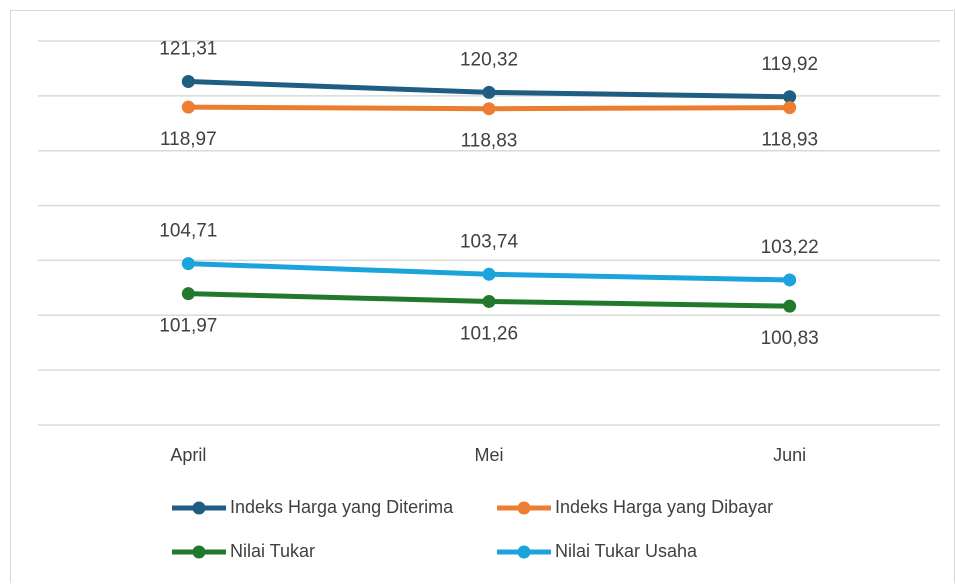  What do you see at coordinates (272, 551) in the screenshot?
I see `legend-label: Nilai Tukar` at bounding box center [272, 551].